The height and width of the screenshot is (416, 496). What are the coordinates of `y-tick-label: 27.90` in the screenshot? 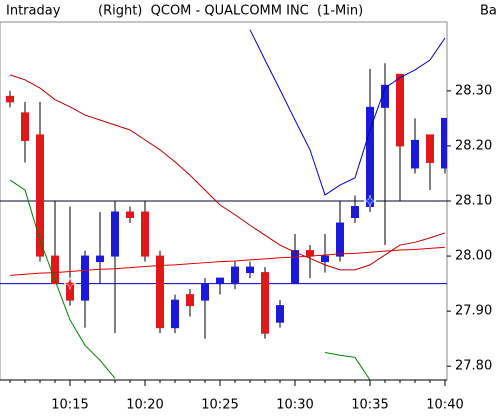 It's located at (473, 311).